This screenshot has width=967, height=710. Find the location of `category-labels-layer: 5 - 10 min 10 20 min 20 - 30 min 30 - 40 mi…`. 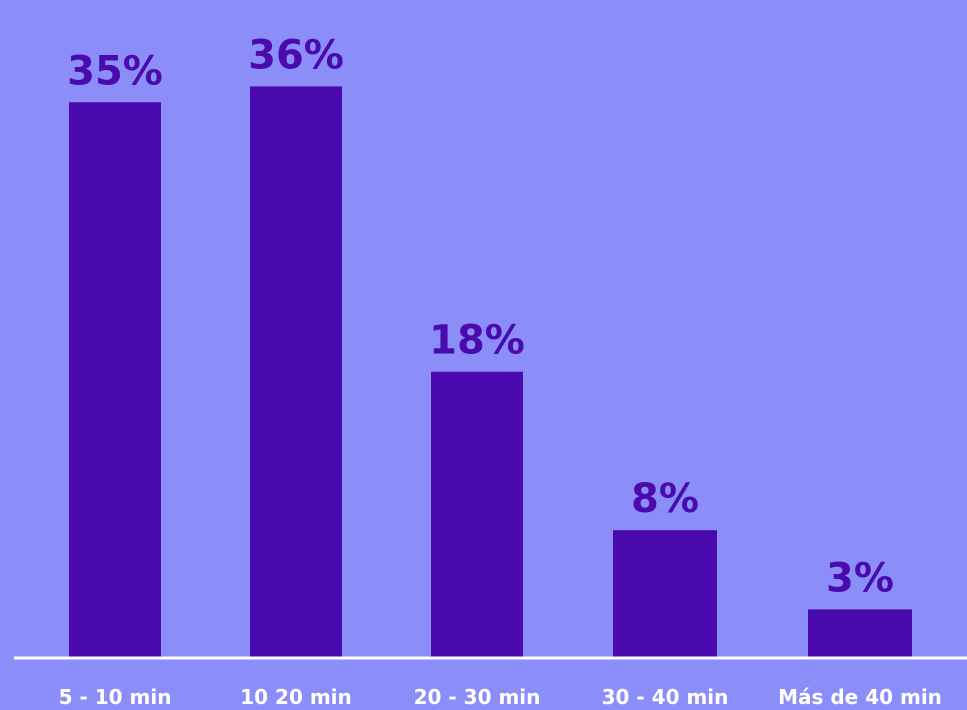

category-labels-layer: 5 - 10 min 10 20 min 20 - 30 min 30 - 40 mi… is located at coordinates (500, 697).